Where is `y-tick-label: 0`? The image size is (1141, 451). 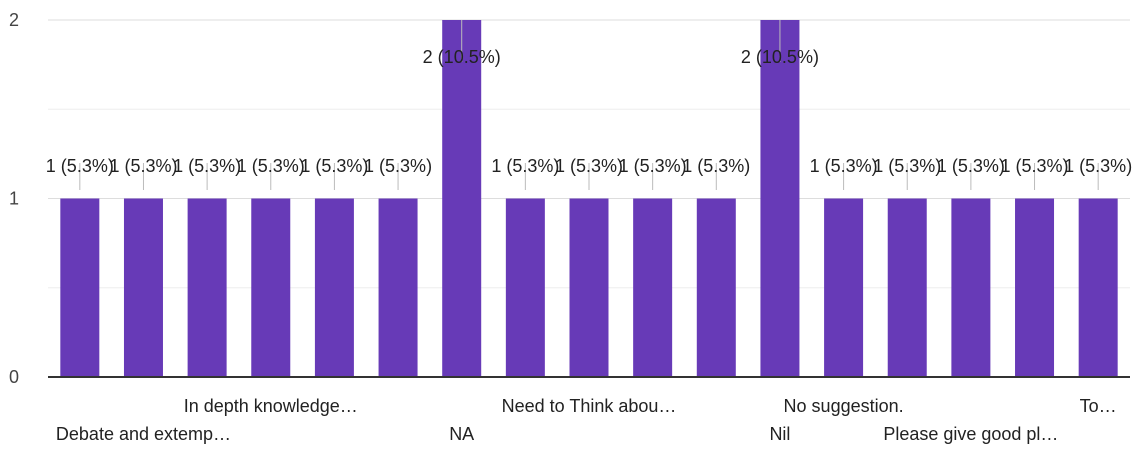
y-tick-label: 0 is located at coordinates (14, 377).